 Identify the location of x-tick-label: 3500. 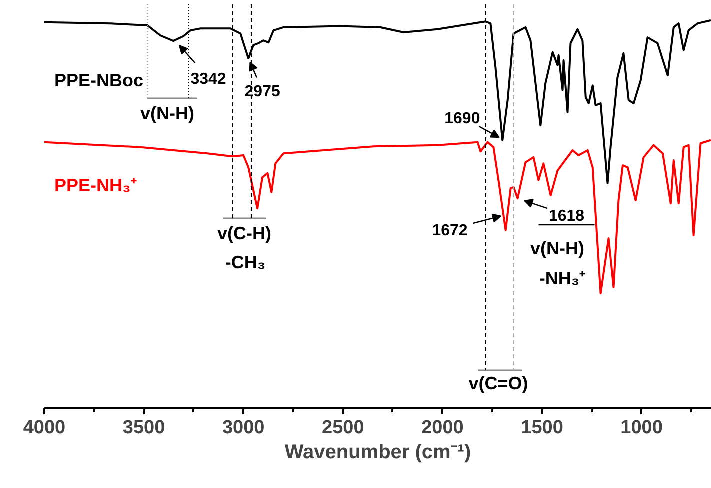
(144, 428).